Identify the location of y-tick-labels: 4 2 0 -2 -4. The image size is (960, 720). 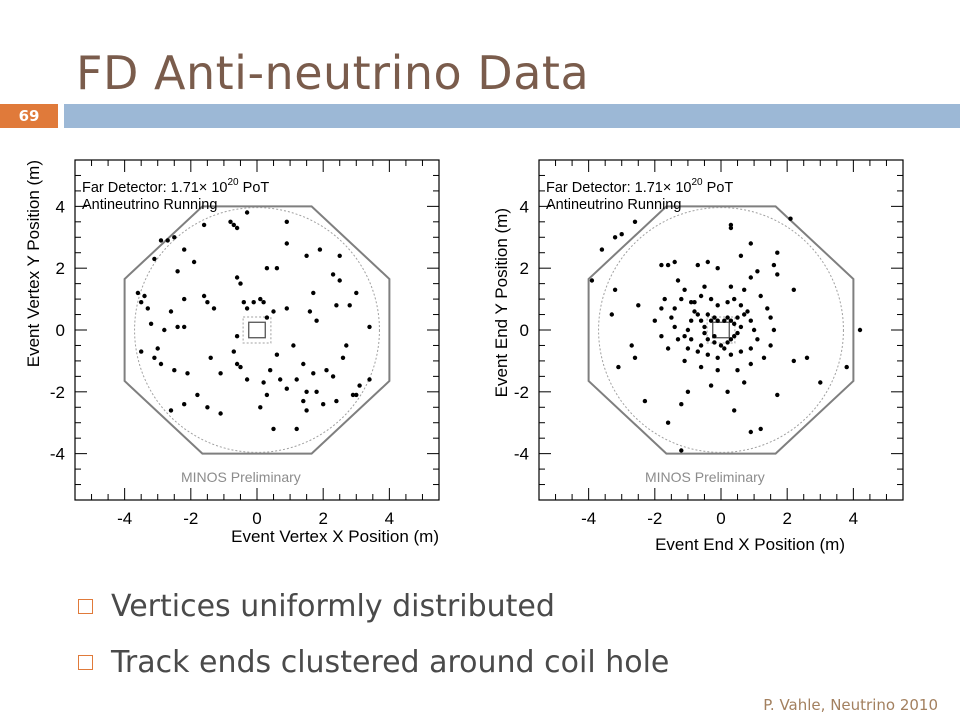
(57, 330).